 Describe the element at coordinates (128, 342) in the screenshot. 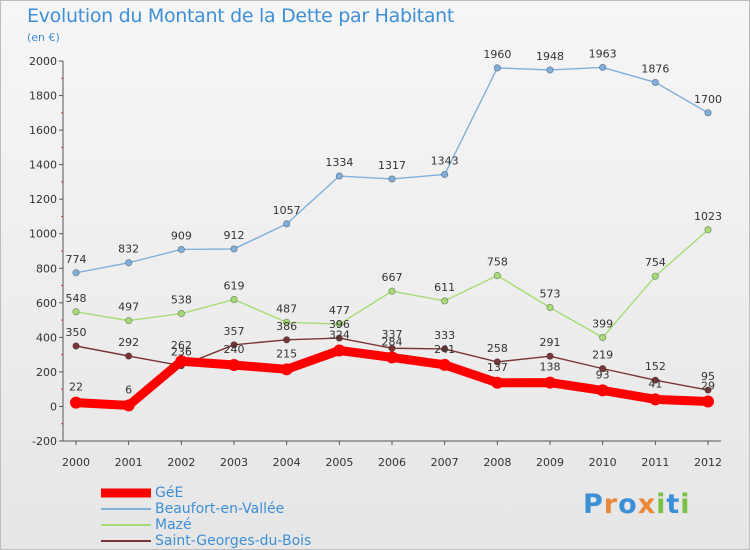

I see `data-label-3: 292` at that location.